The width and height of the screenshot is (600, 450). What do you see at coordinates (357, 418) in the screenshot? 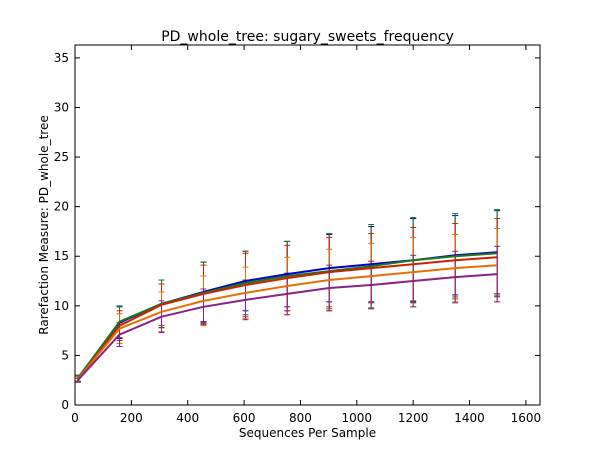
I see `x-tick-label: 1000` at bounding box center [357, 418].